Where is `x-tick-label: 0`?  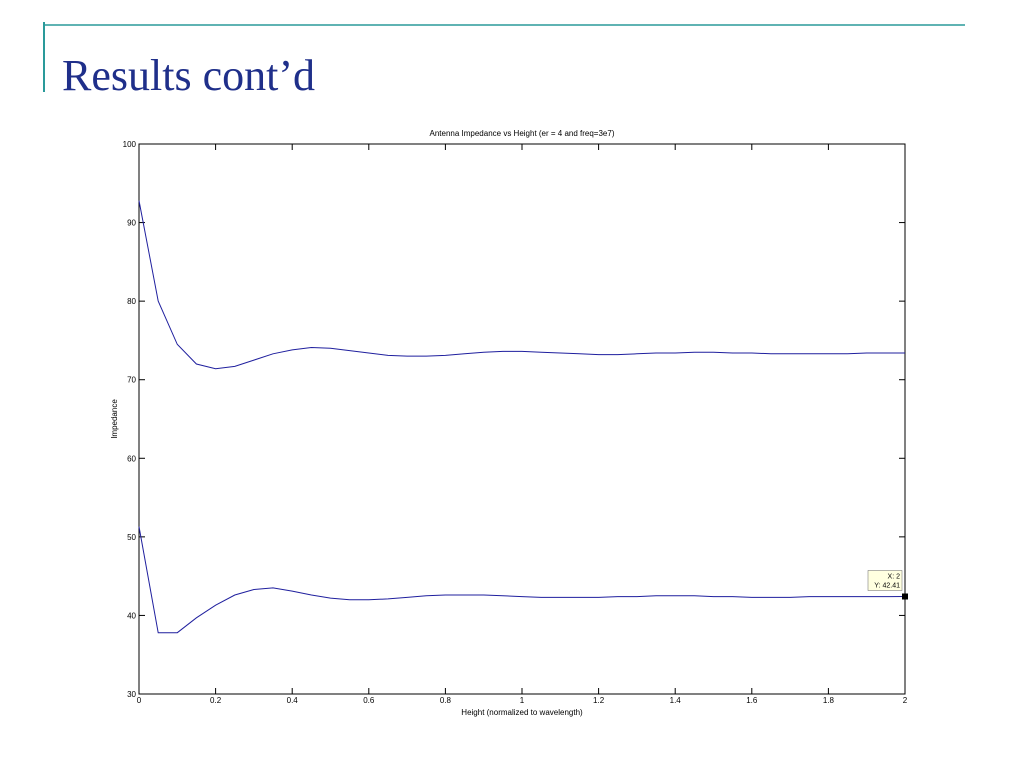 x-tick-label: 0 is located at coordinates (139, 700).